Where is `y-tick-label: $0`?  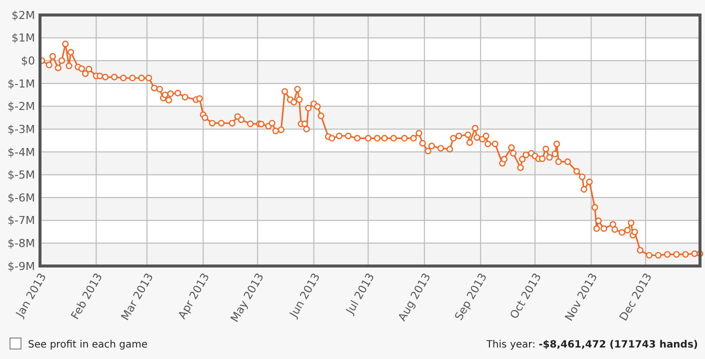
y-tick-label: $0 is located at coordinates (28, 61).